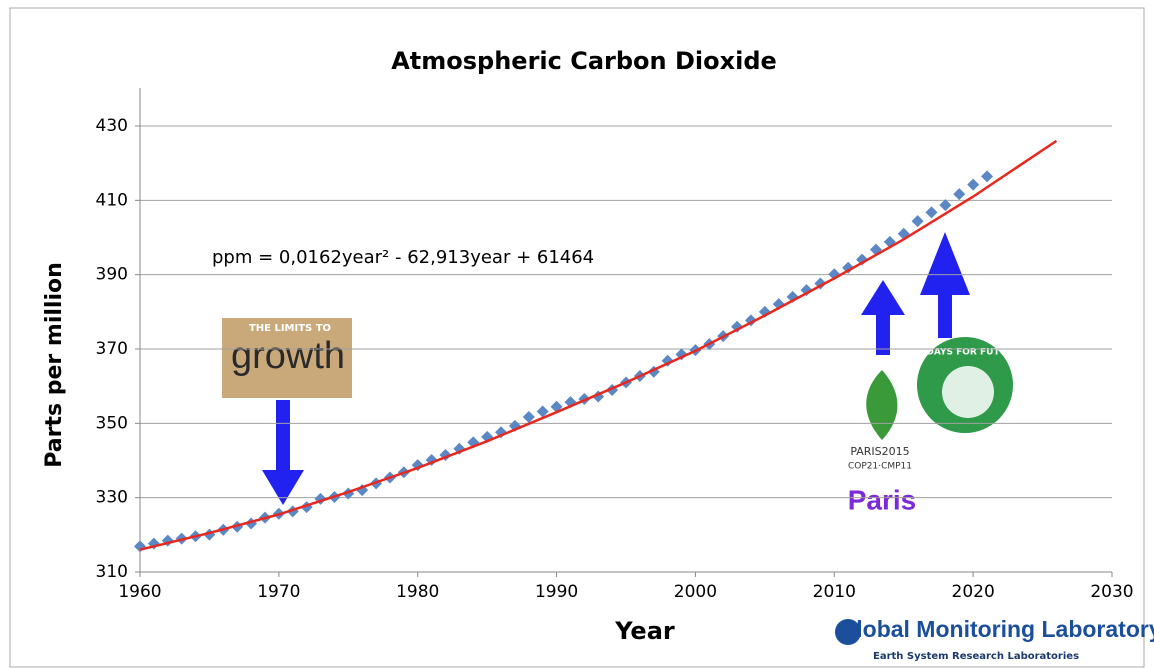 The image size is (1154, 668). What do you see at coordinates (882, 499) in the screenshot?
I see `paris-label: Paris` at bounding box center [882, 499].